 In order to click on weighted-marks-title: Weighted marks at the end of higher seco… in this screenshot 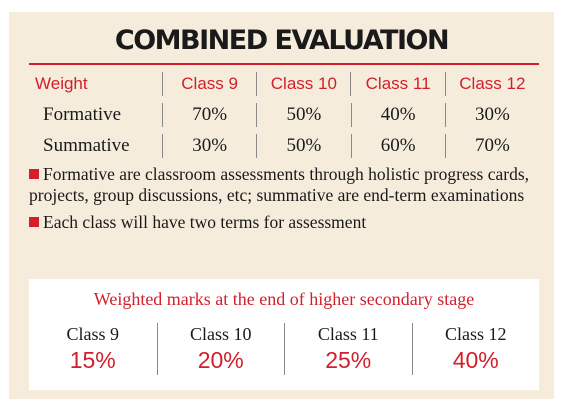, I will do `click(284, 299)`.